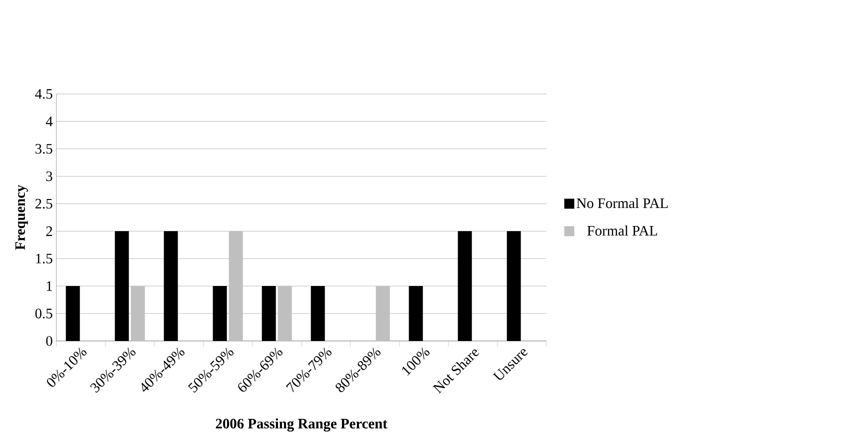 This screenshot has height=437, width=854. I want to click on legend-label: No Formal PAL, so click(622, 203).